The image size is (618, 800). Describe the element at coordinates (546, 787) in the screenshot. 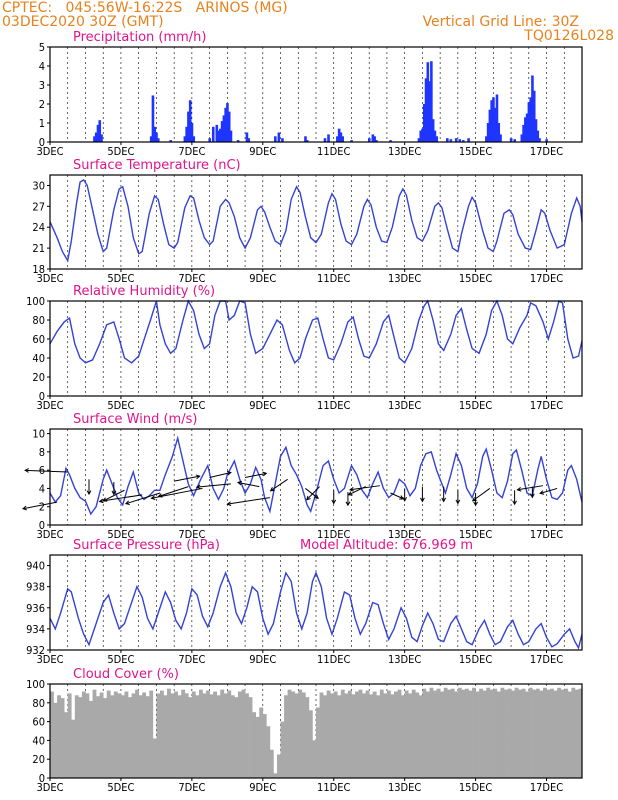

I see `x-tick-label: 17DEC` at that location.